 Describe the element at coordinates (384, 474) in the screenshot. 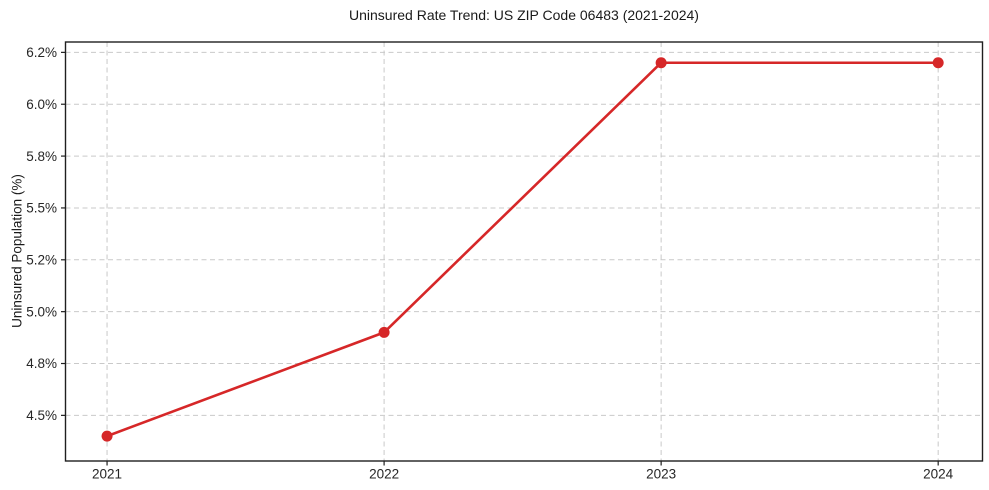

I see `x-tick-label: 2022` at that location.